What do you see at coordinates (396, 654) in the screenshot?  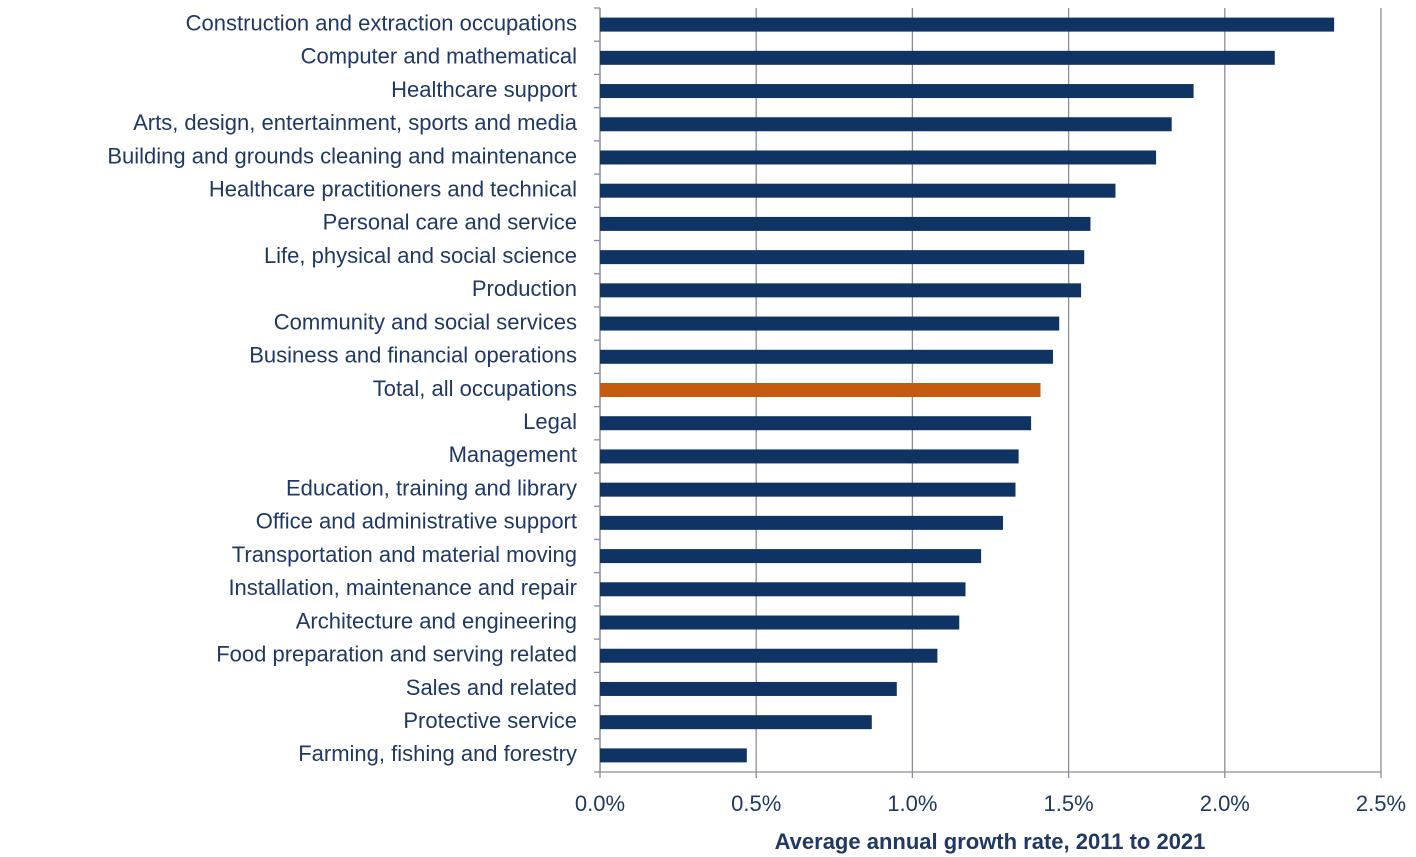 I see `y-tick-label: Food preparation and serving related` at bounding box center [396, 654].